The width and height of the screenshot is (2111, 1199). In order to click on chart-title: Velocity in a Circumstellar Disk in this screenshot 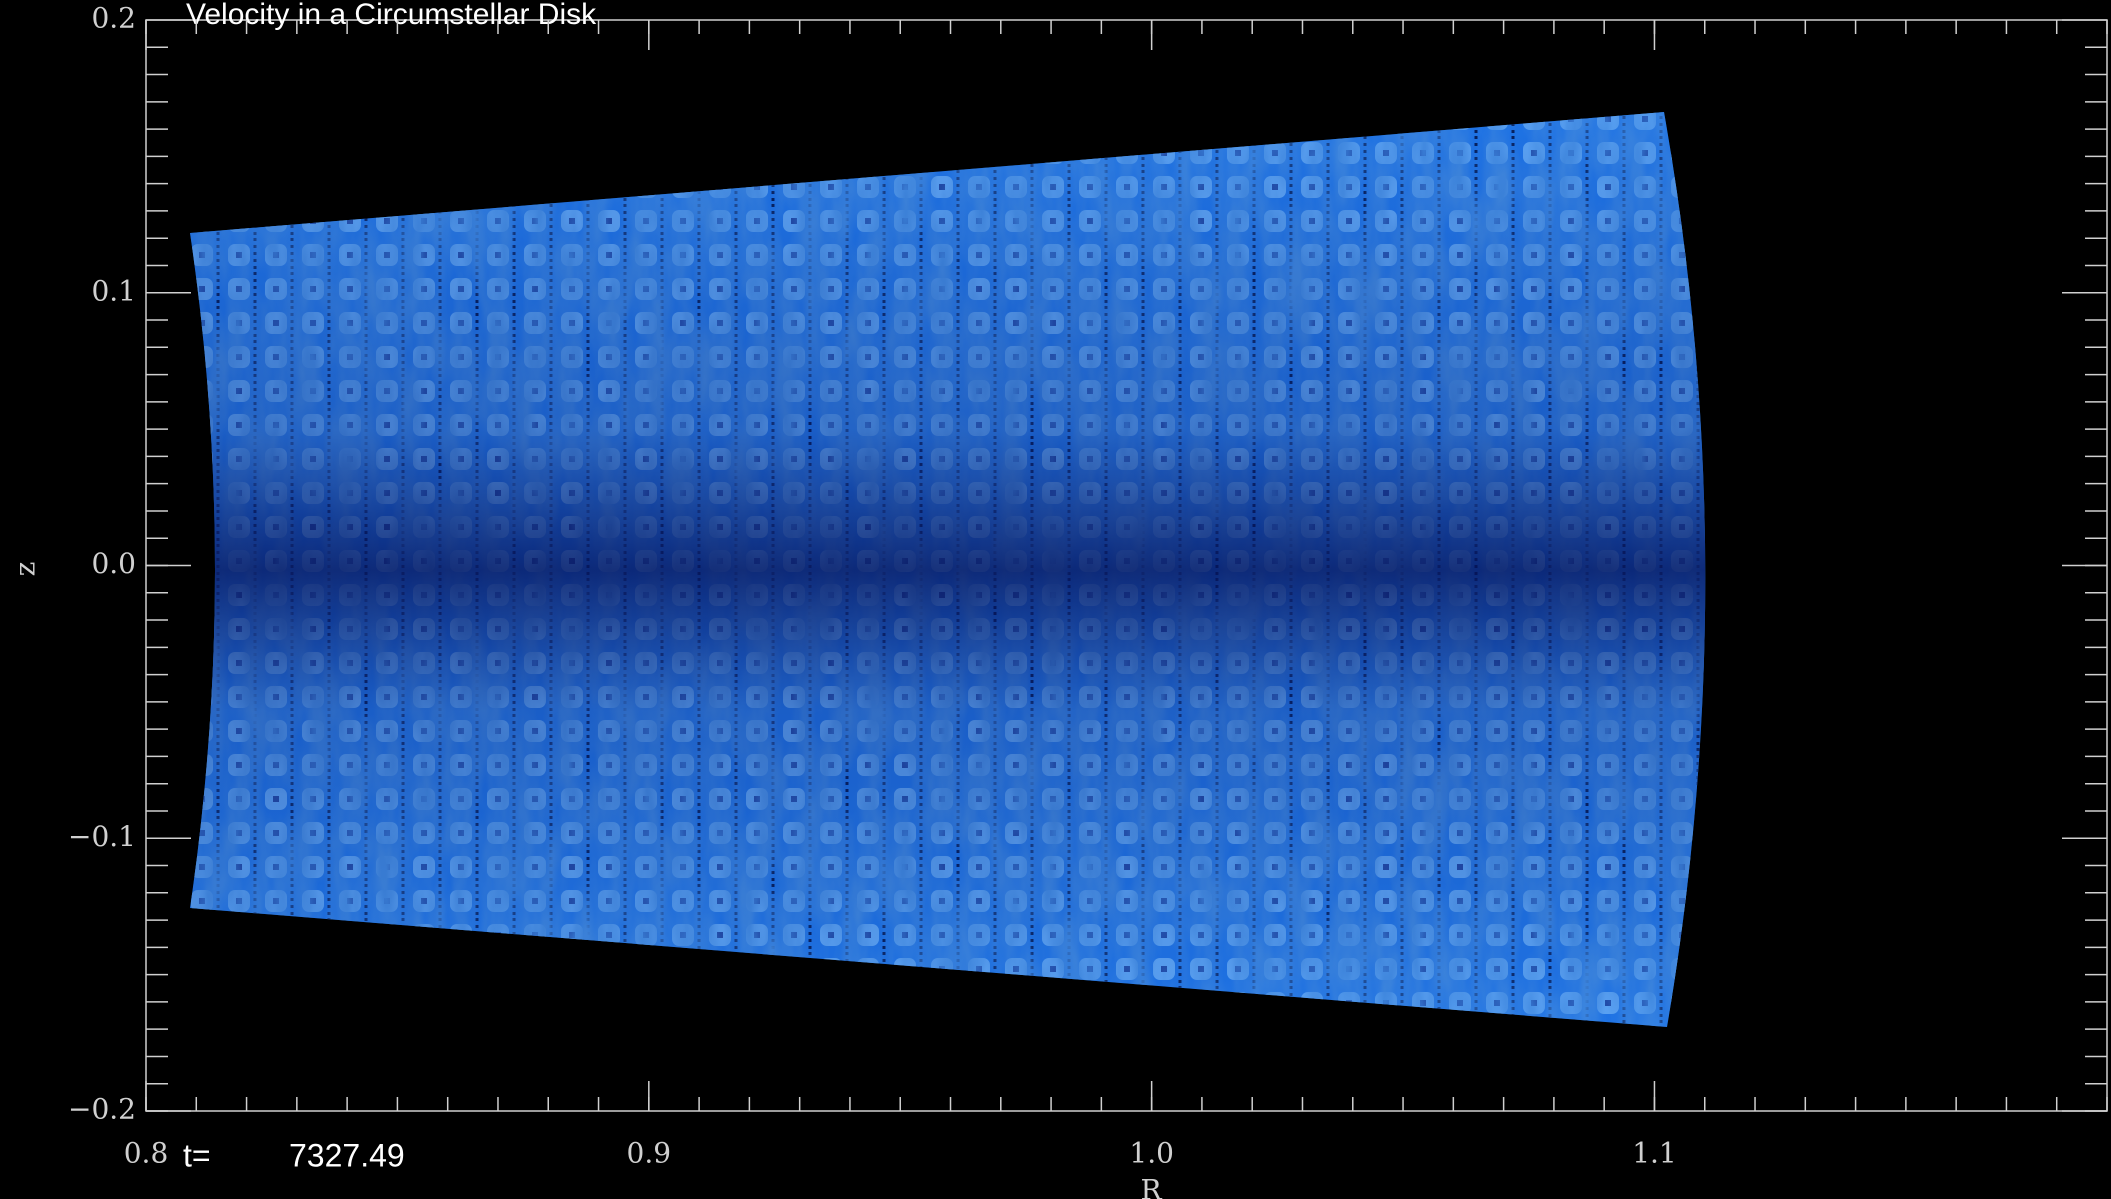, I will do `click(391, 15)`.